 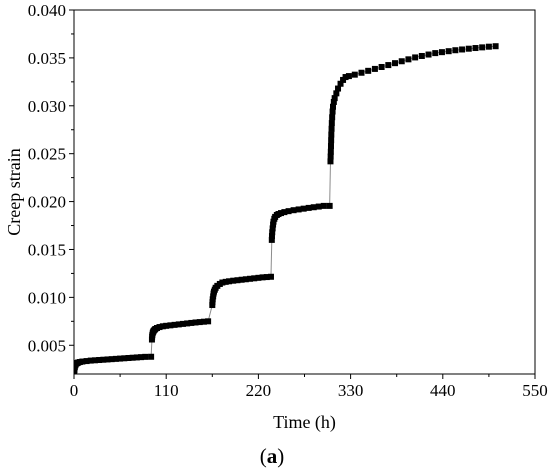 What do you see at coordinates (166, 390) in the screenshot?
I see `x-tick-label: 110` at bounding box center [166, 390].